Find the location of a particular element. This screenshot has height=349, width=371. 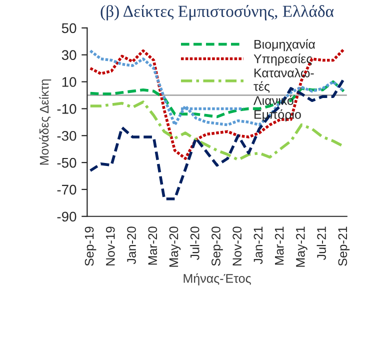

x-tick-label: Sep-20 is located at coordinates (217, 246).